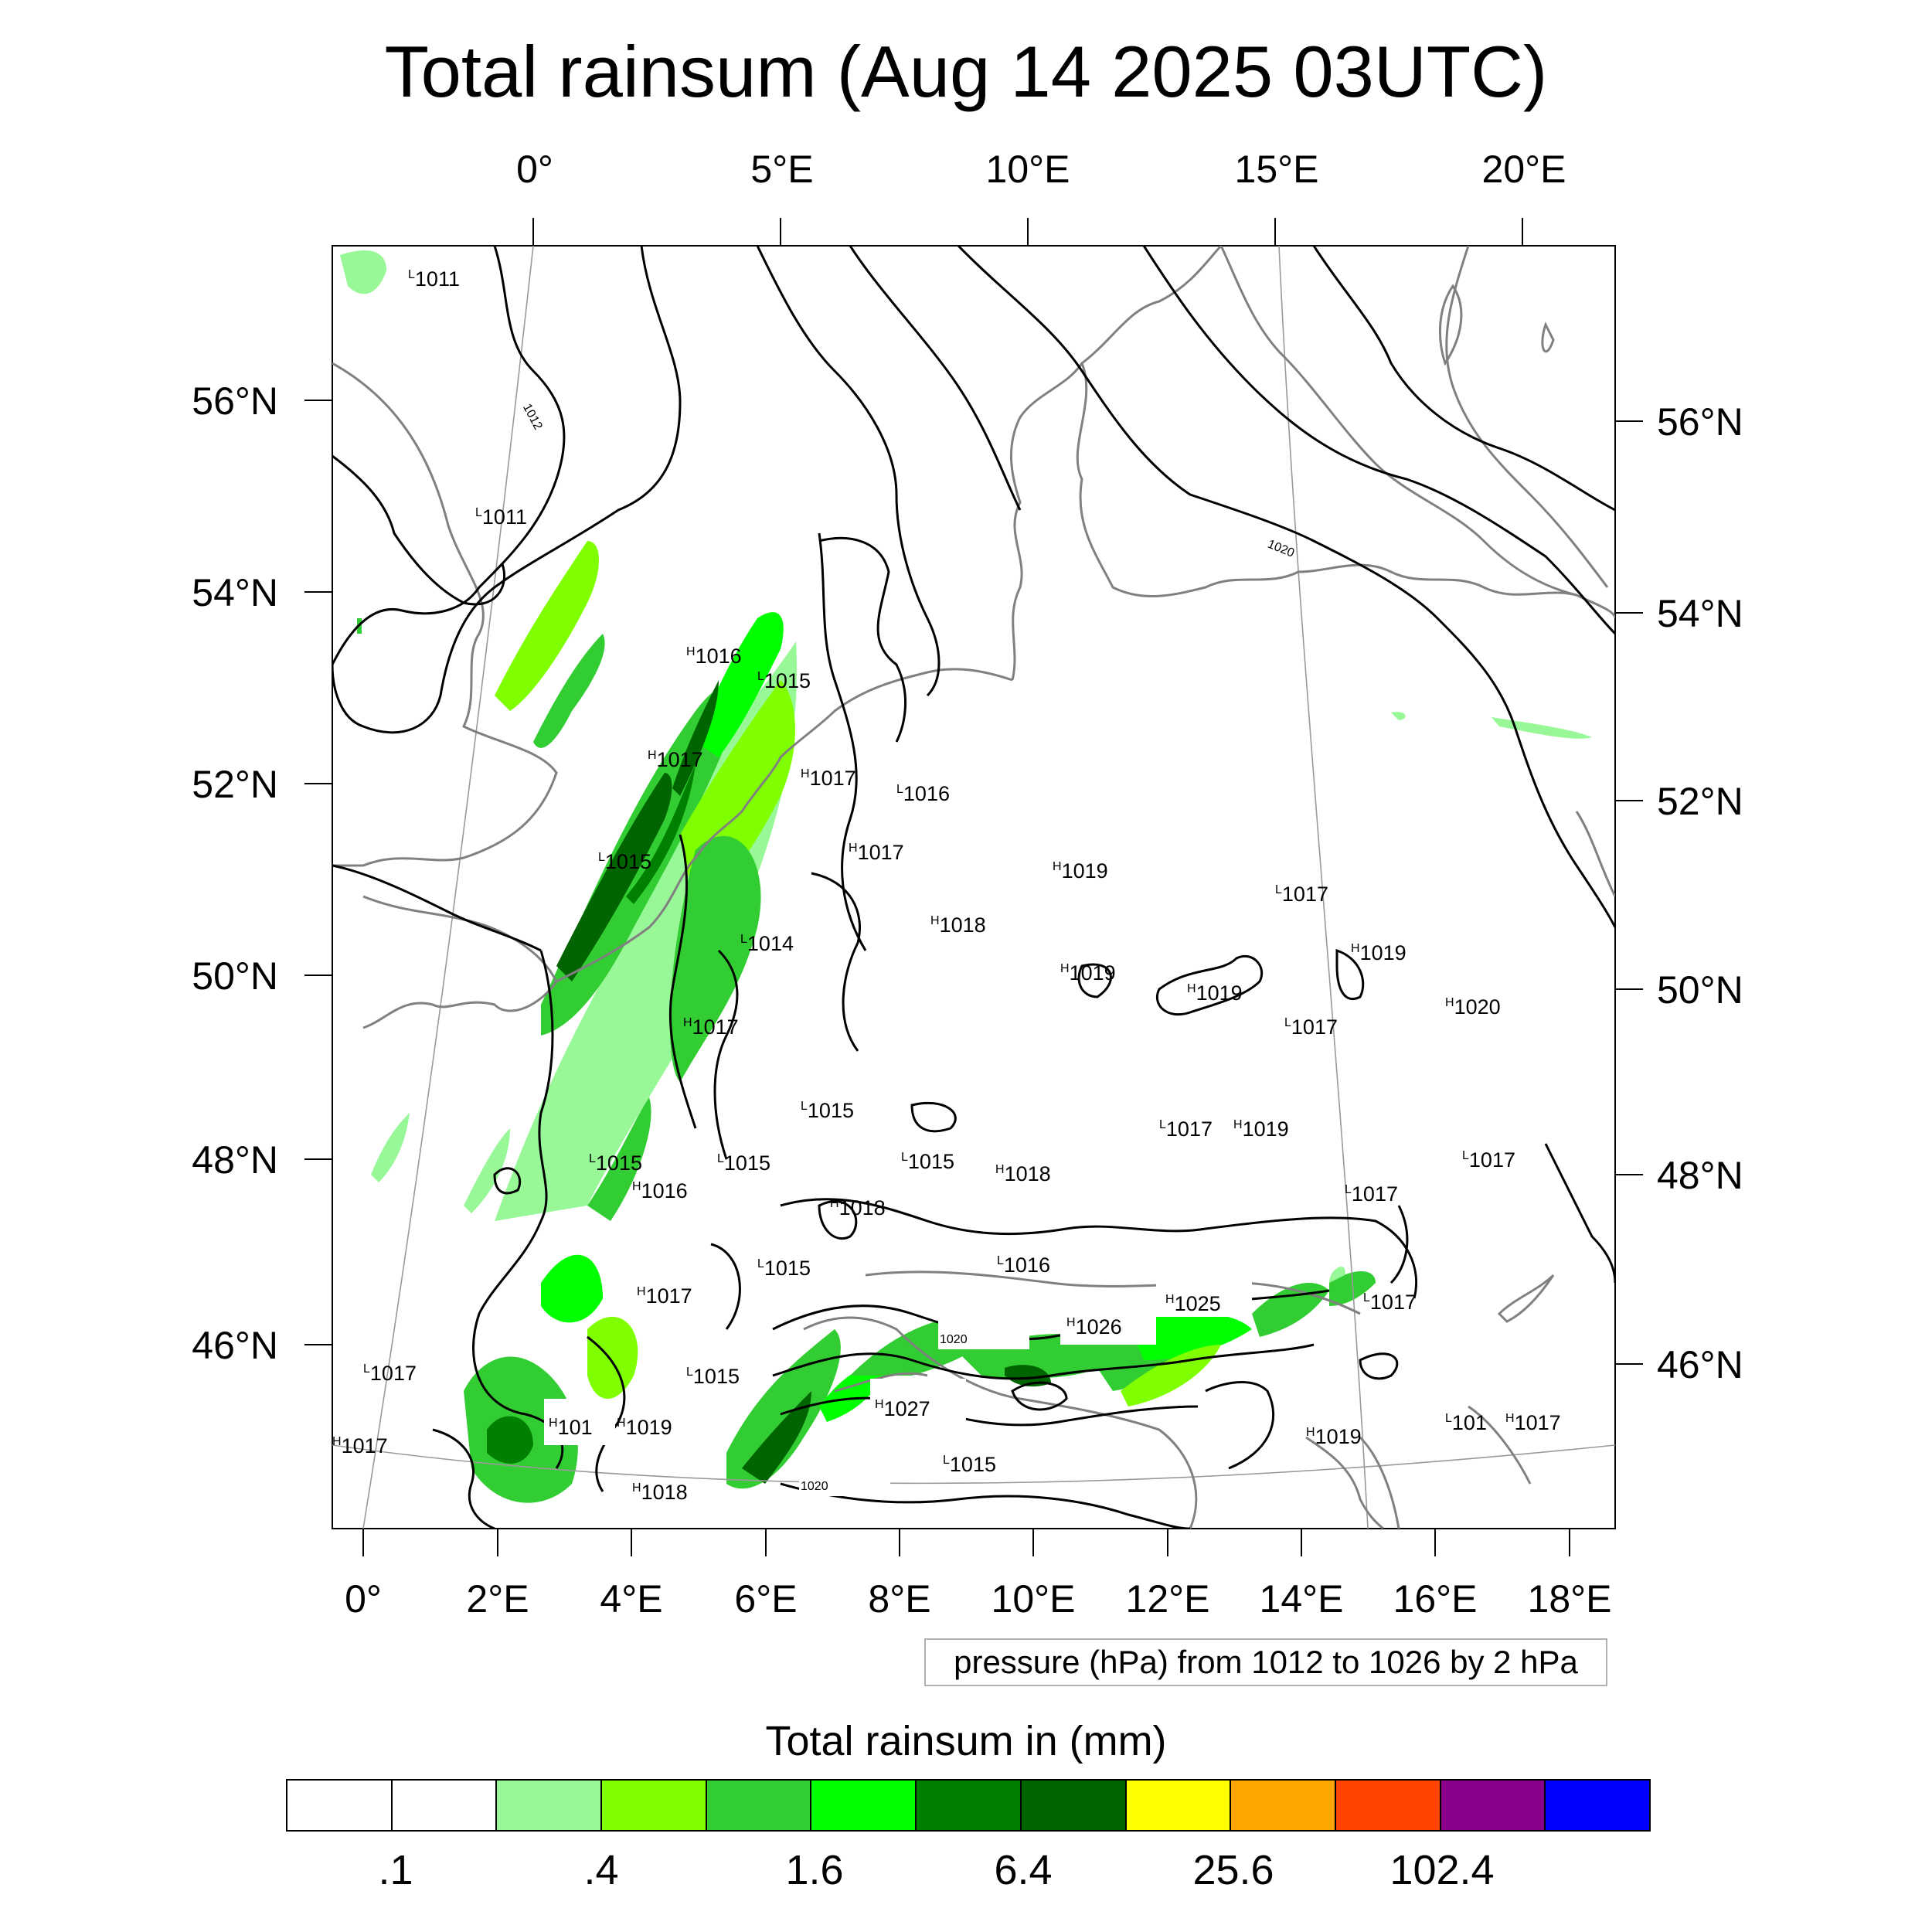  What do you see at coordinates (1700, 422) in the screenshot?
I see `tick-label: 56°N` at bounding box center [1700, 422].